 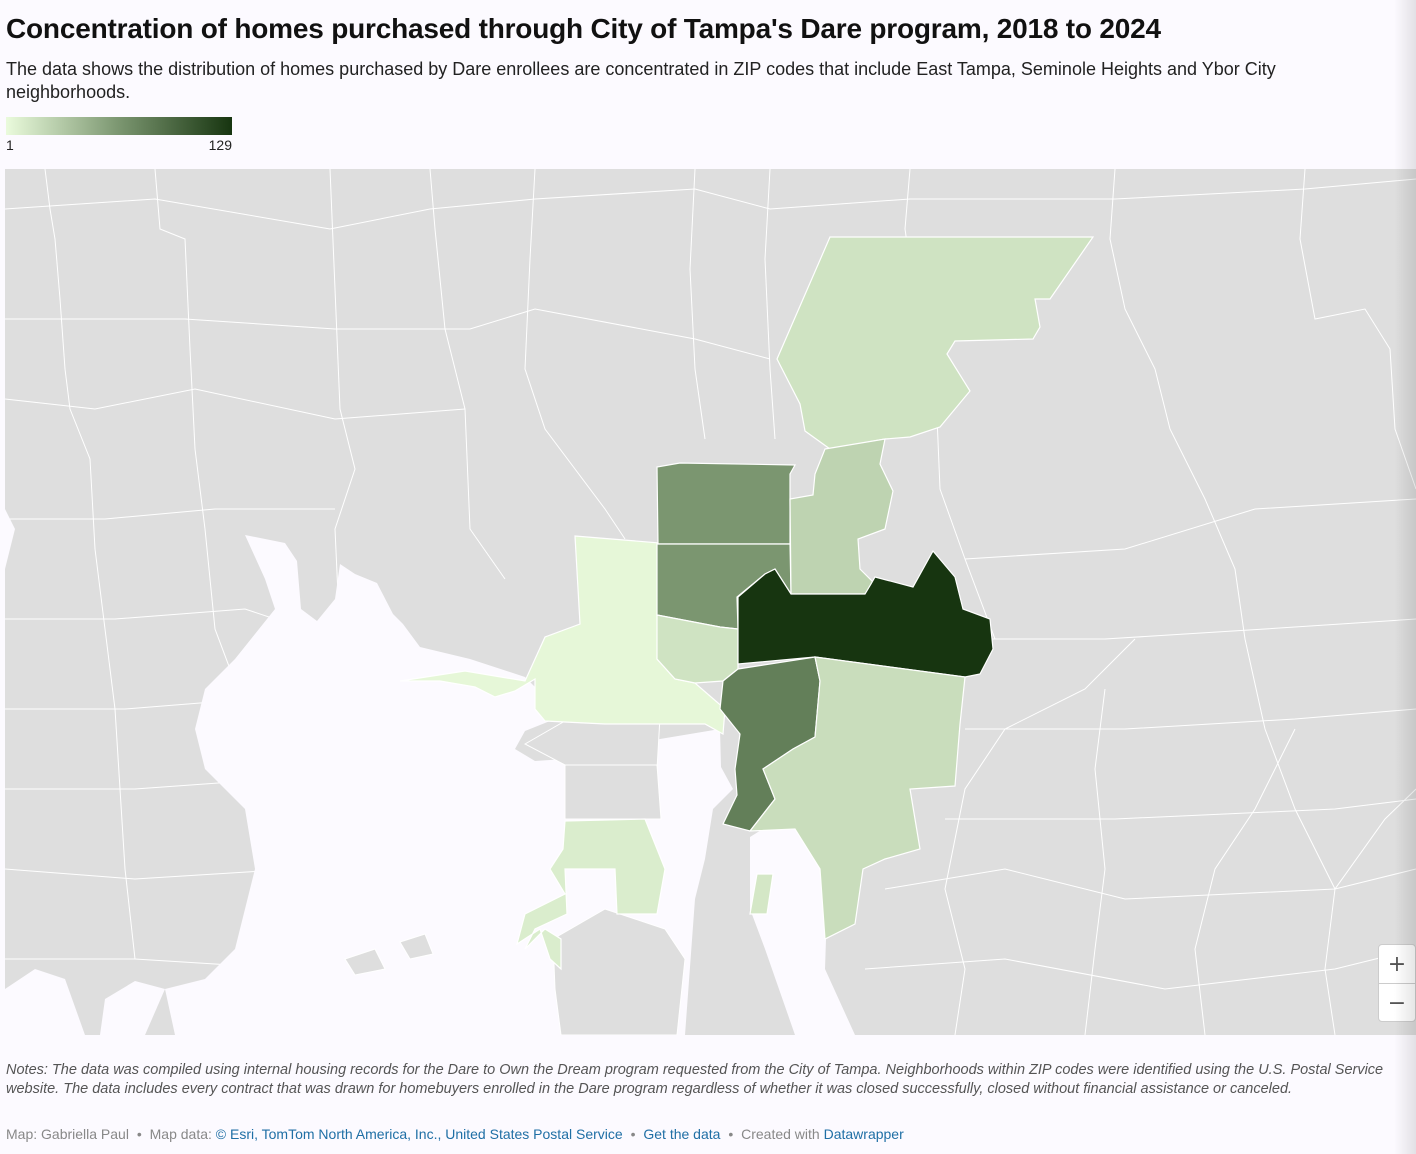 I want to click on zoom-divider, so click(x=1397, y=983).